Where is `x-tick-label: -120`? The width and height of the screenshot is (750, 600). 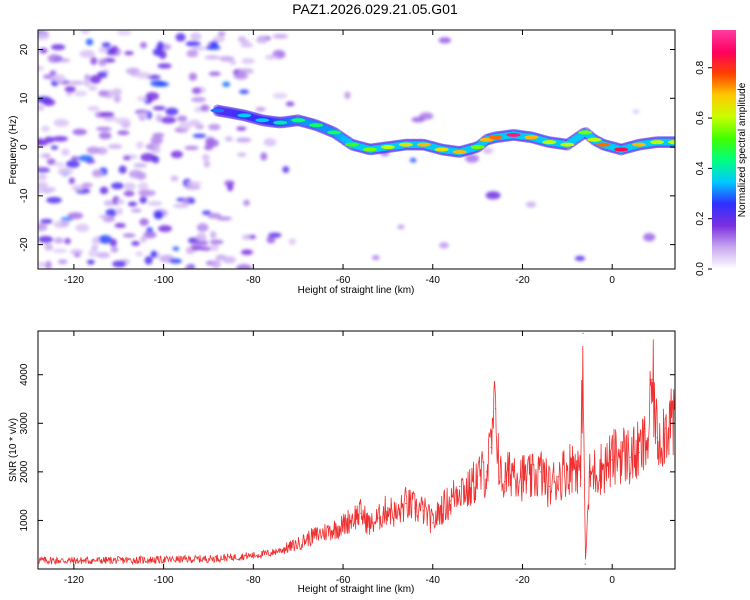 x-tick-label: -120 is located at coordinates (74, 280).